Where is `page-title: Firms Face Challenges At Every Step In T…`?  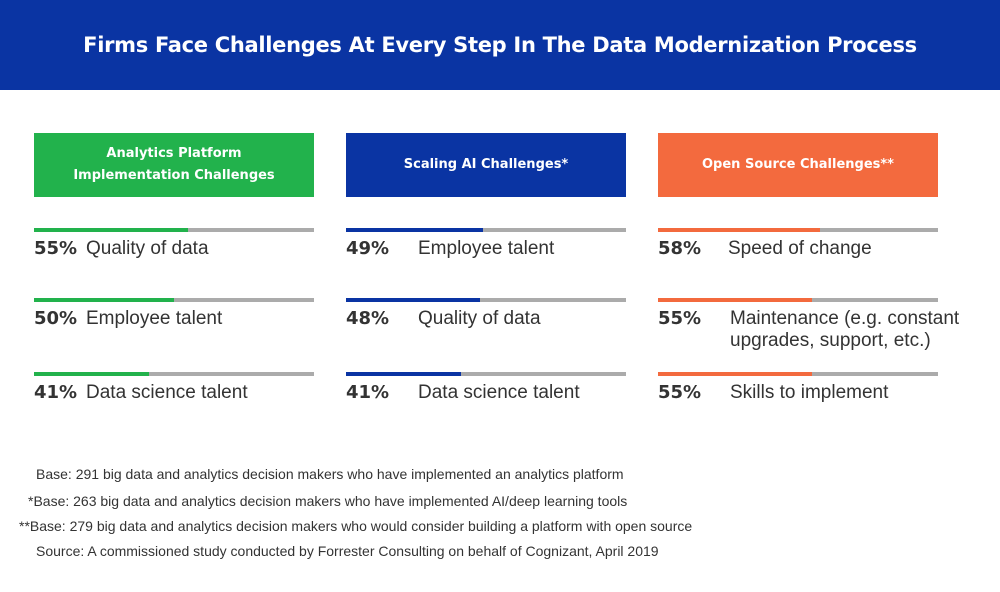 page-title: Firms Face Challenges At Every Step In T… is located at coordinates (500, 45).